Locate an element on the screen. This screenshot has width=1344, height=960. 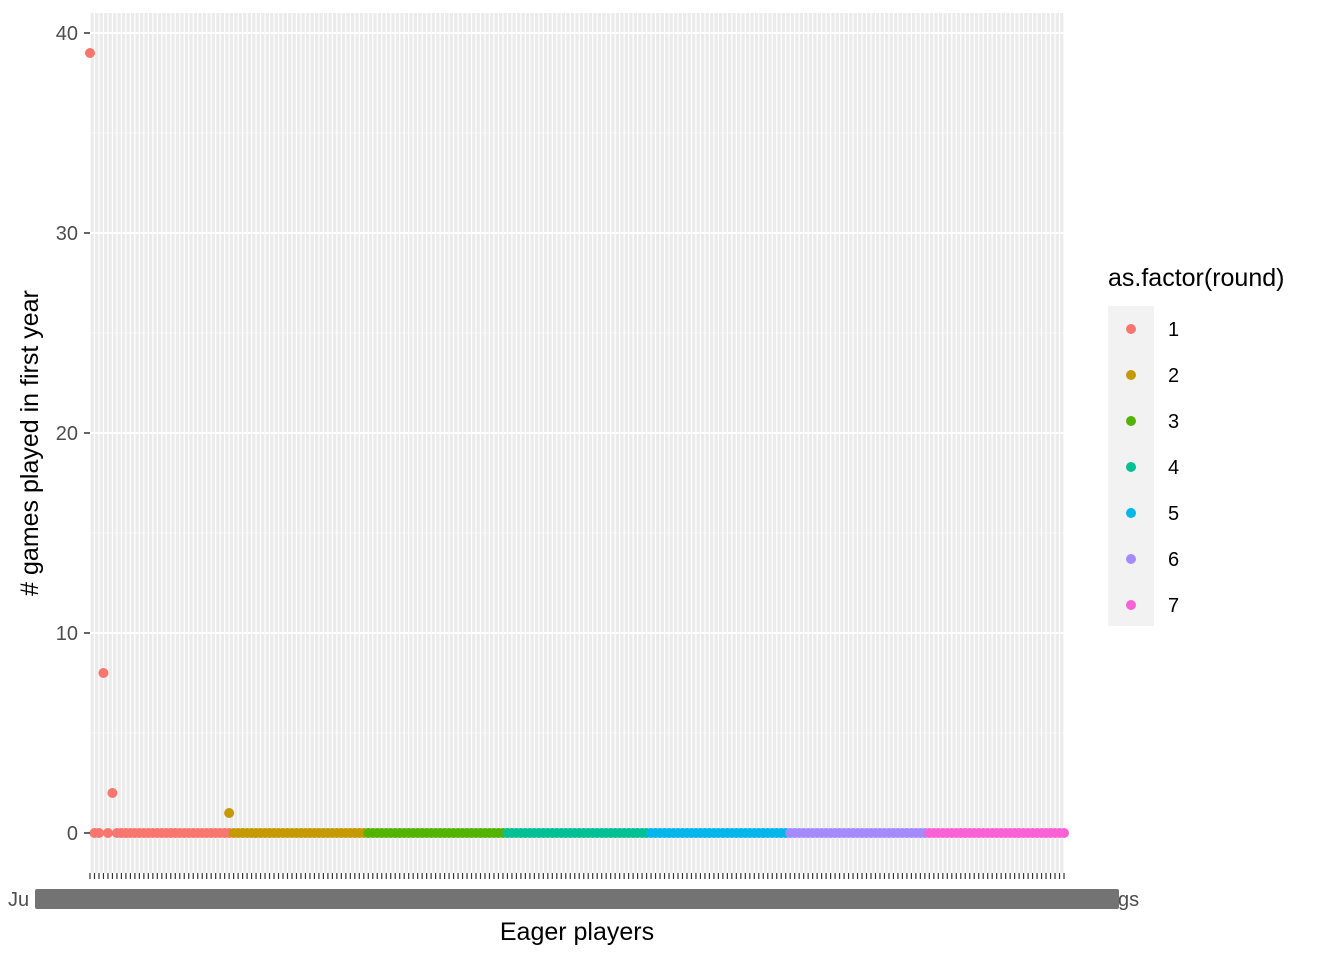
x-axis-title: Eager players is located at coordinates (577, 932).